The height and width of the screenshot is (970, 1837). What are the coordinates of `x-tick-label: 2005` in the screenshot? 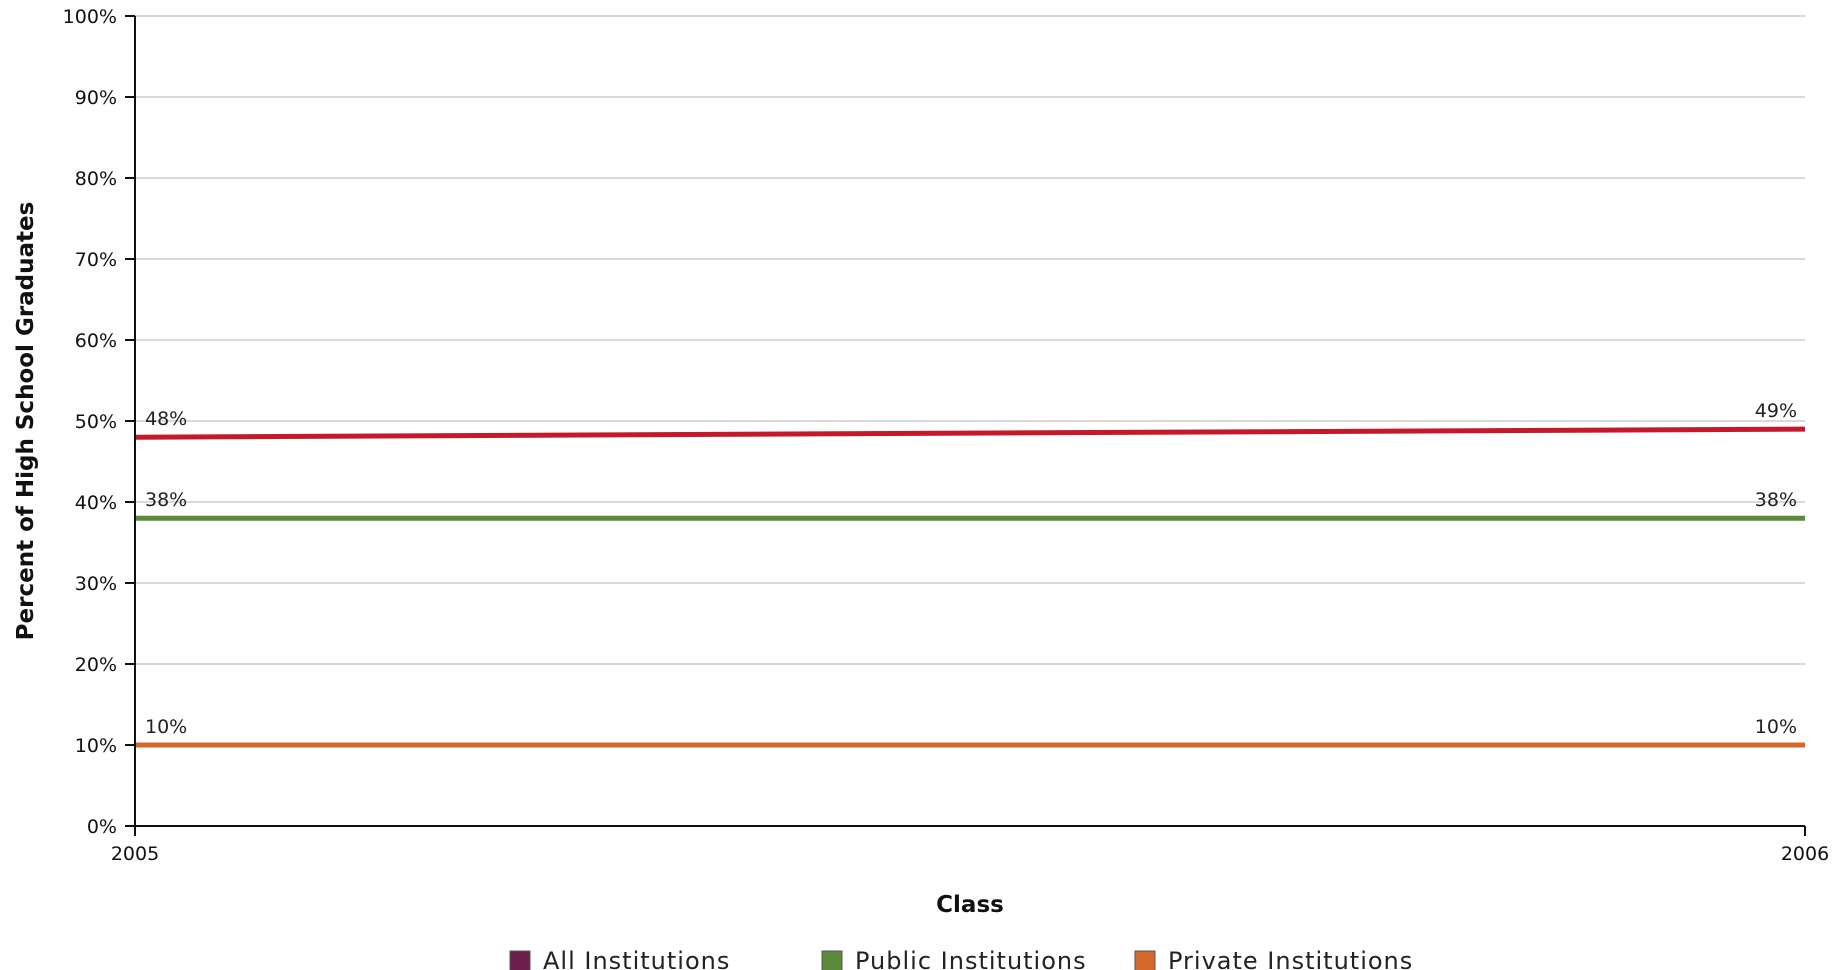 It's located at (135, 854).